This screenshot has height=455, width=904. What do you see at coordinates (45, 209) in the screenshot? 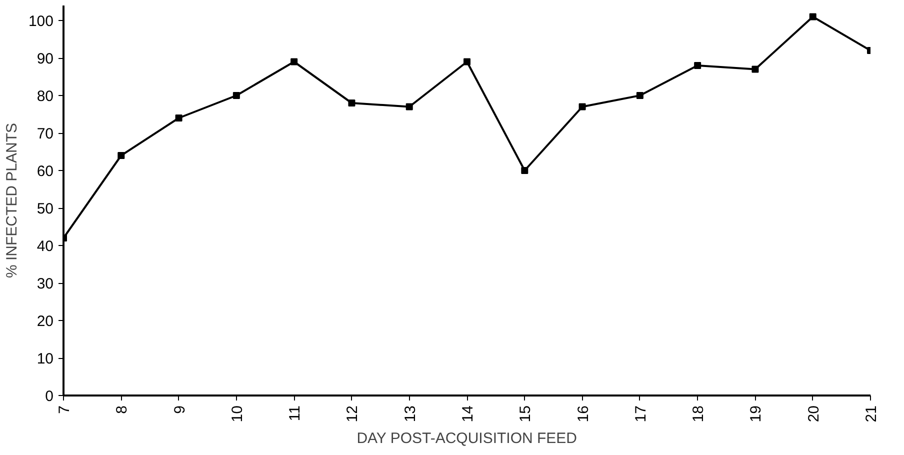
I see `y-tick-label: 50` at bounding box center [45, 209].